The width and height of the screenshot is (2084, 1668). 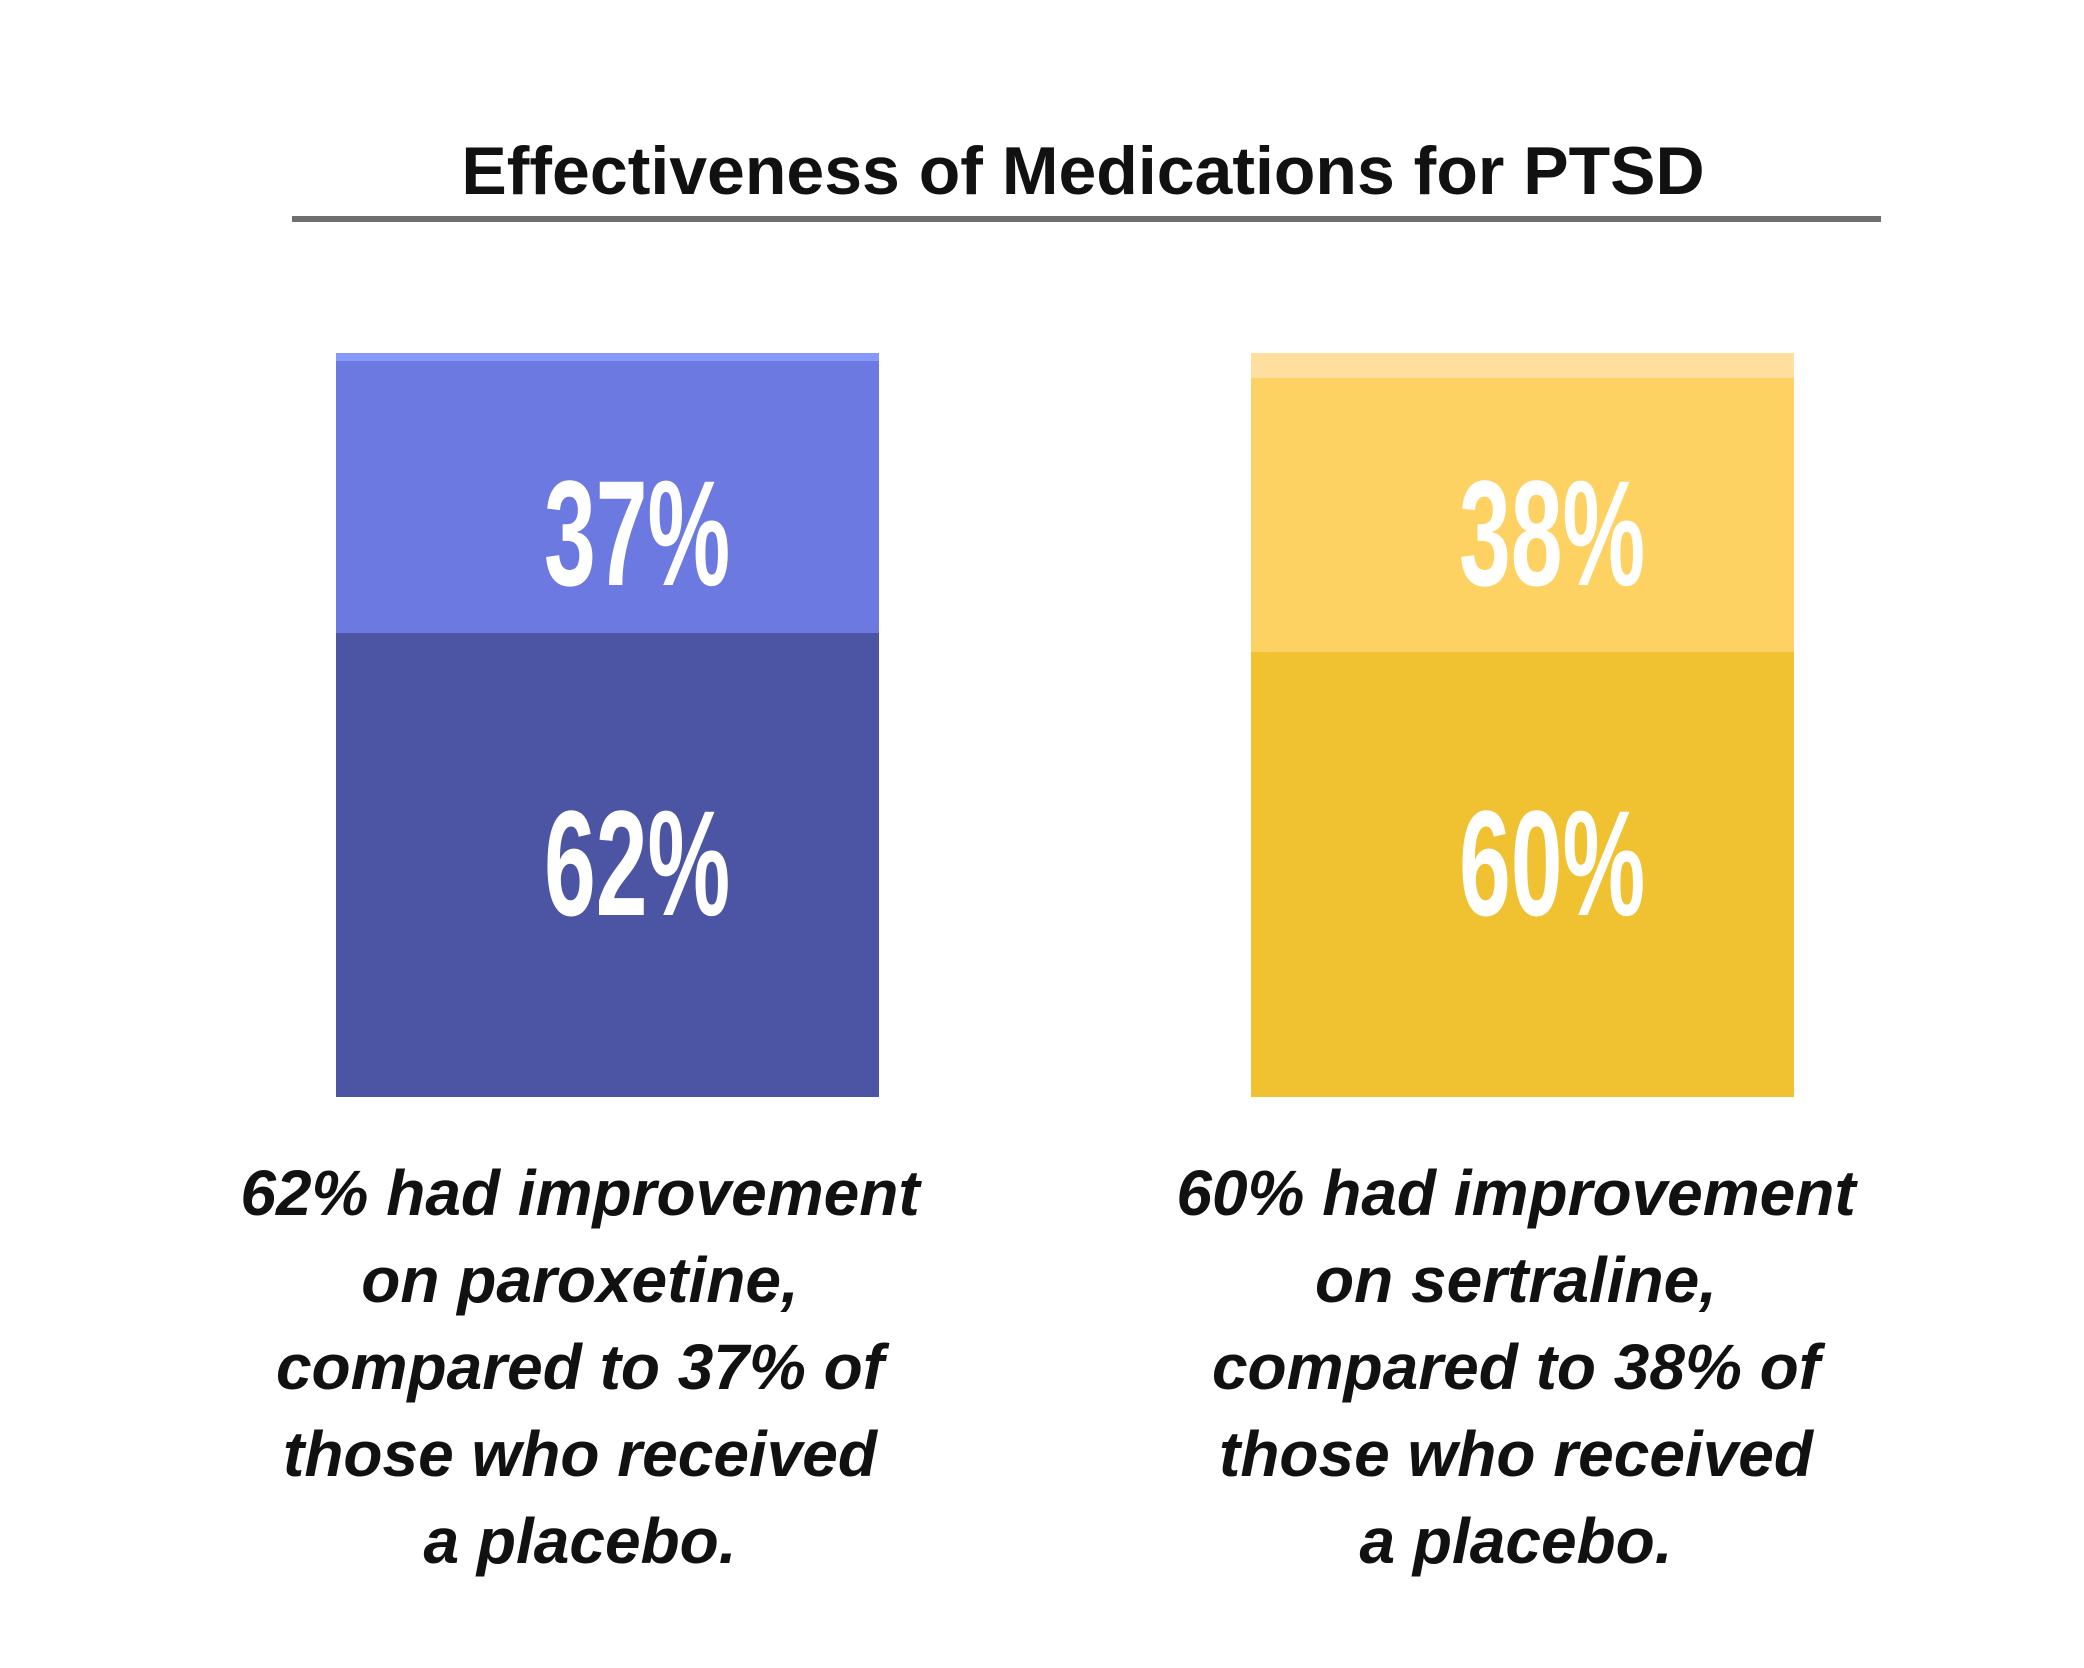 I want to click on title-divider, so click(x=1086, y=219).